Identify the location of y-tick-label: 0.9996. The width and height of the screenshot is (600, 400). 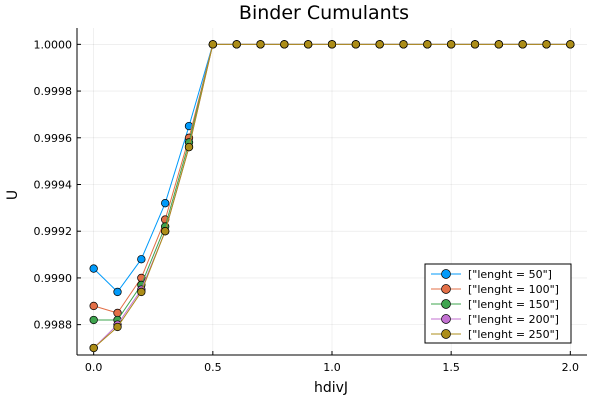
(53, 138).